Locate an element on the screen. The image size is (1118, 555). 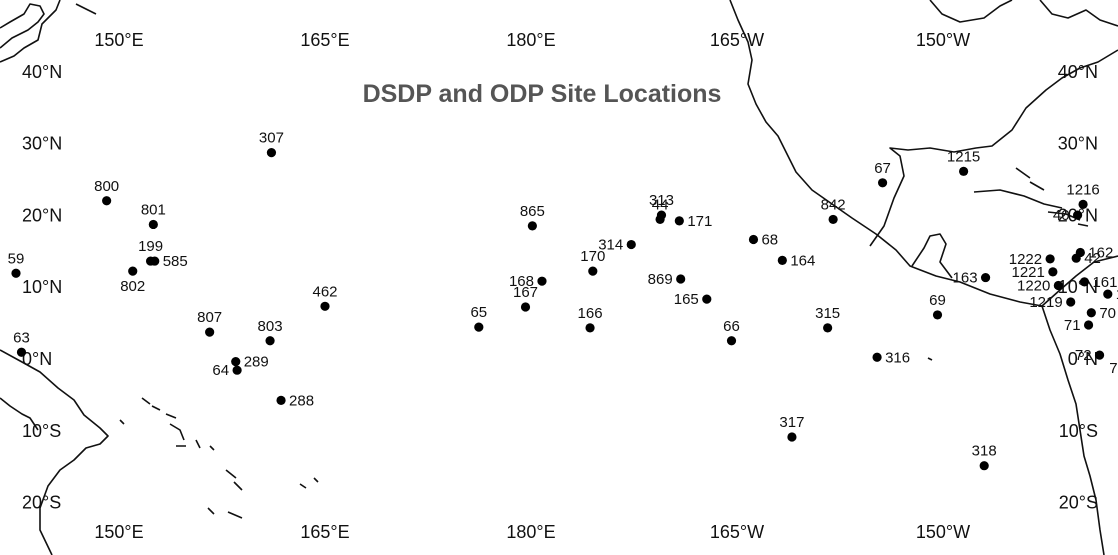
bismarck-islands is located at coordinates (163, 422).